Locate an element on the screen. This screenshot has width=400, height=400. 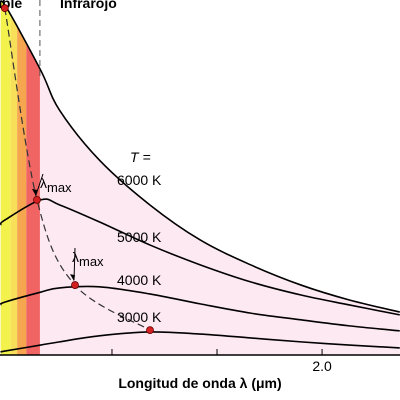
series-label: 6000 K is located at coordinates (139, 180).